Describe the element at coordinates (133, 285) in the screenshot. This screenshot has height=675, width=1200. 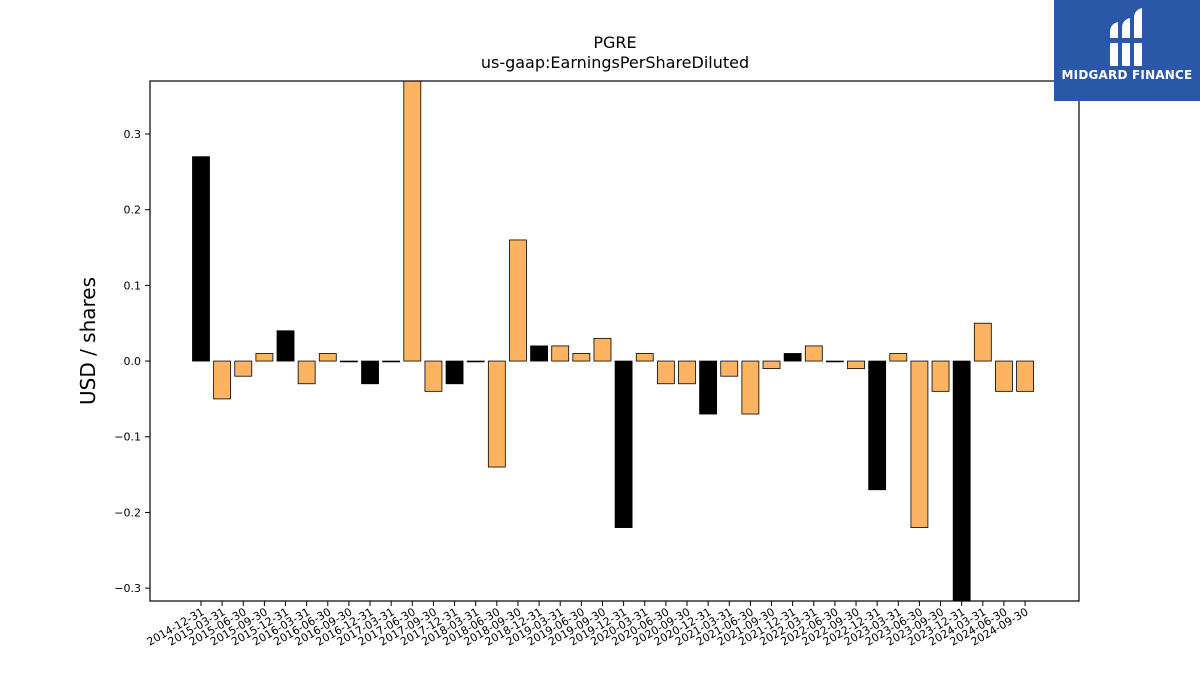
I see `y-tick-label: 0.1` at that location.